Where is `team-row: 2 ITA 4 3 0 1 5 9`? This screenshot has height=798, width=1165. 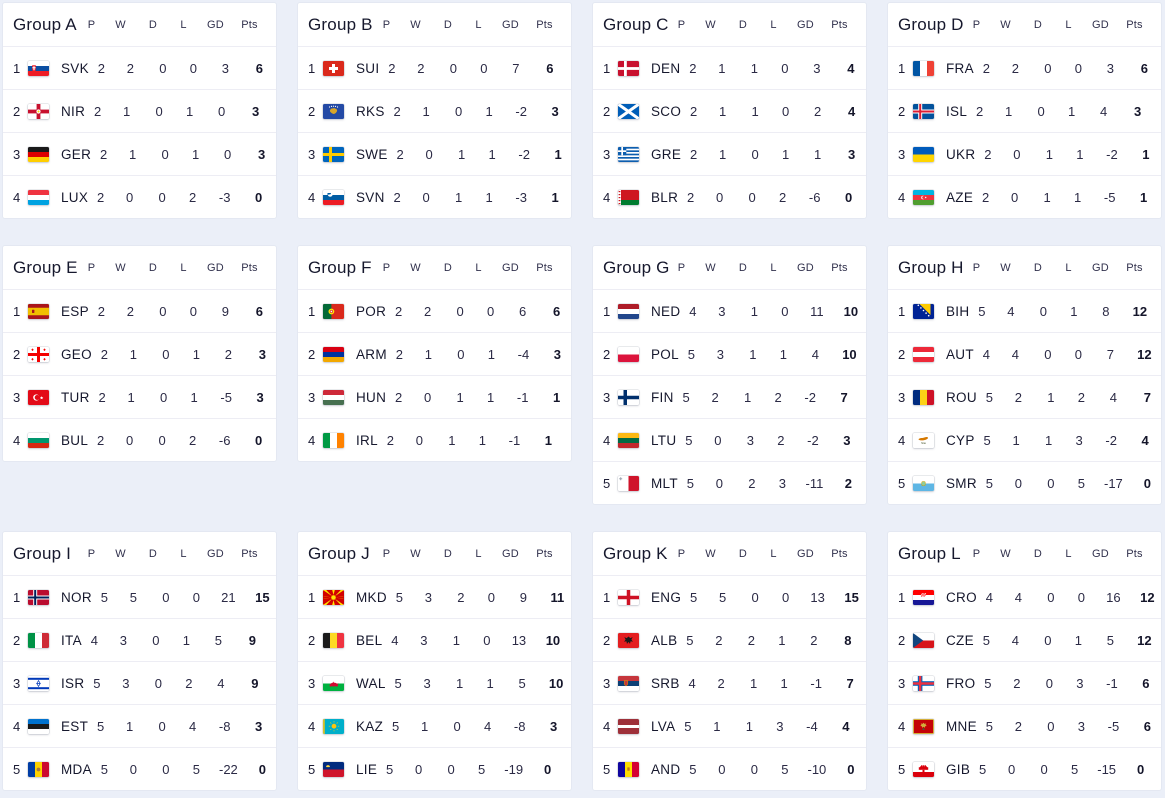
team-row: 2 ITA 4 3 0 1 5 9 is located at coordinates (139, 639).